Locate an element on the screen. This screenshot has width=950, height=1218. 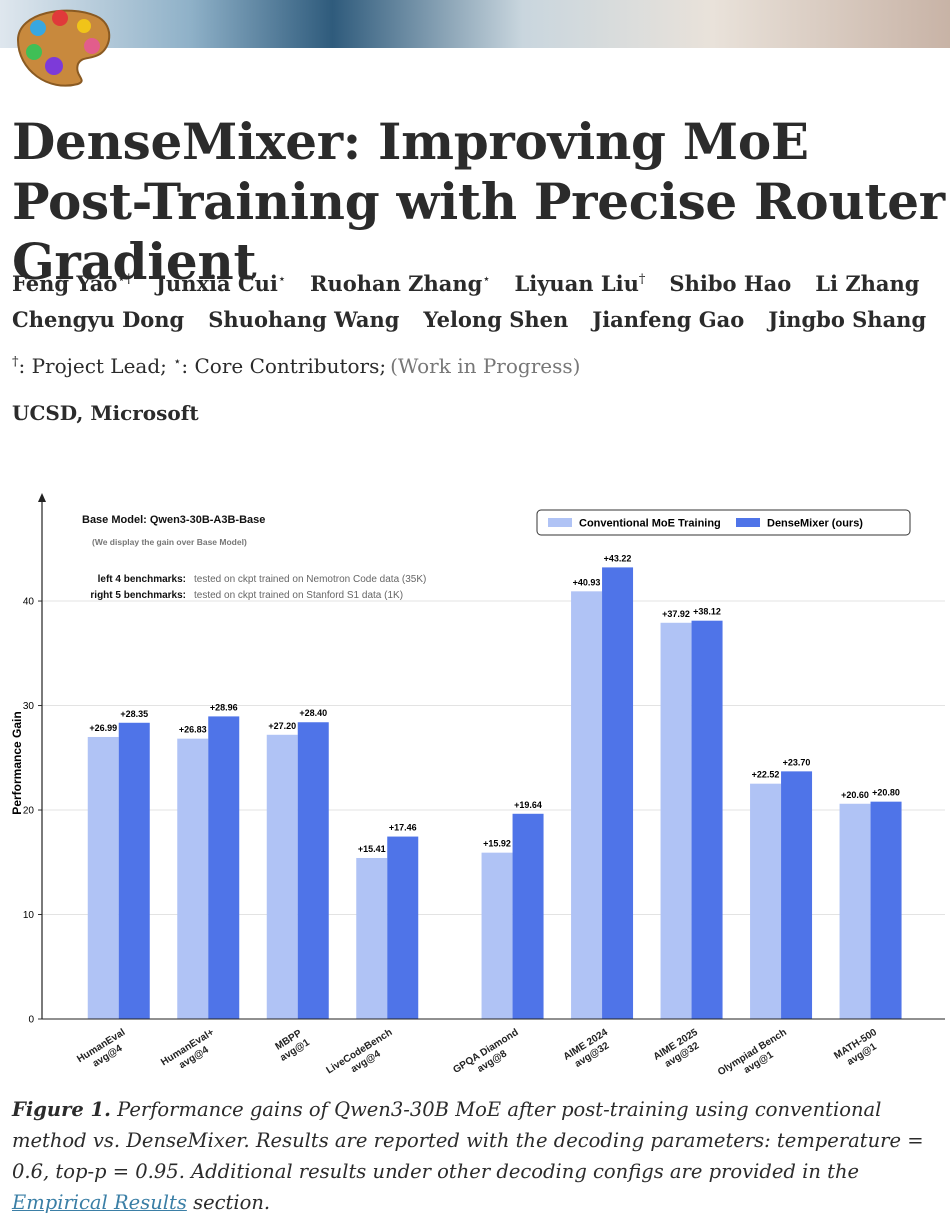
value-label: +37.92 is located at coordinates (676, 614).